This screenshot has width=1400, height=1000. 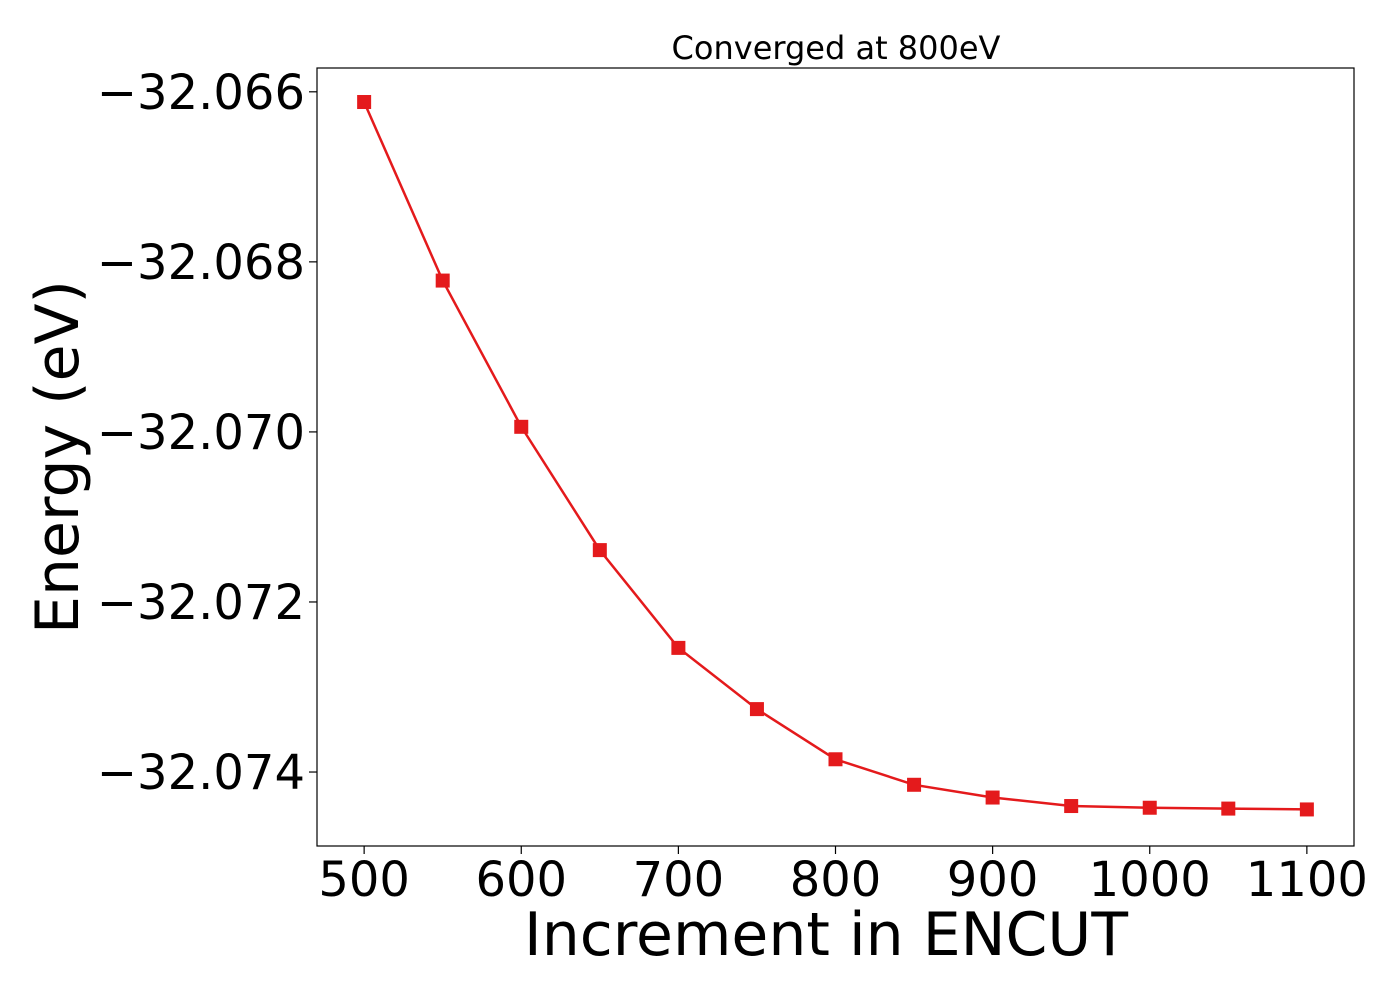 I want to click on x-axis-title: Increment in ENCUT, so click(x=826, y=935).